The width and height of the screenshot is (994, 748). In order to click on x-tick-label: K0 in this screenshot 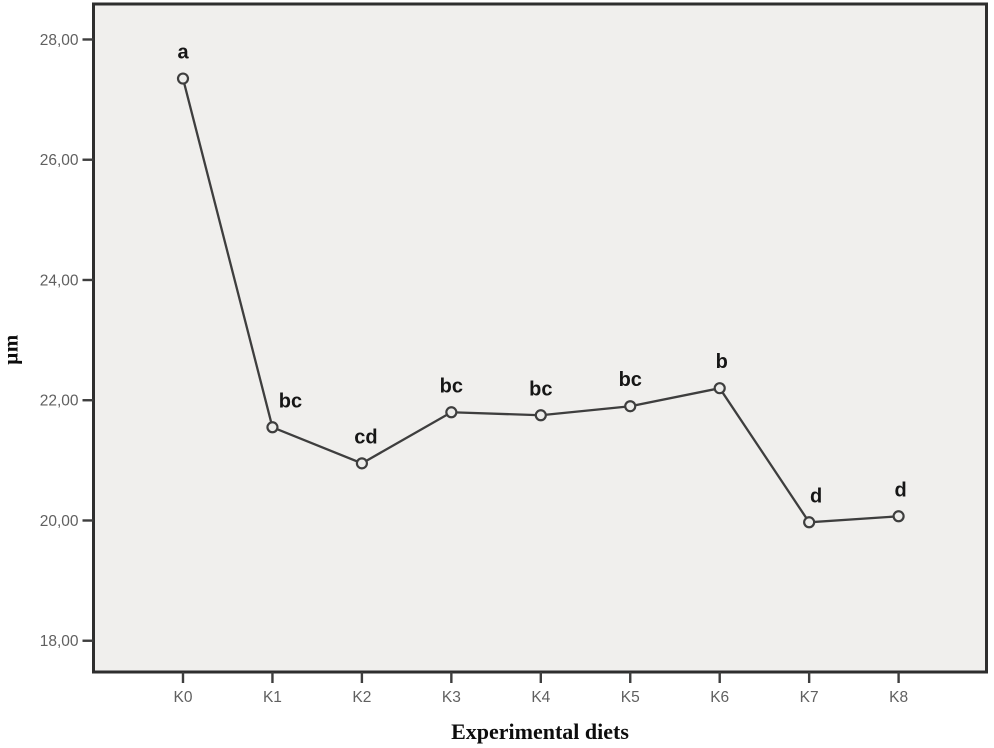, I will do `click(183, 697)`.